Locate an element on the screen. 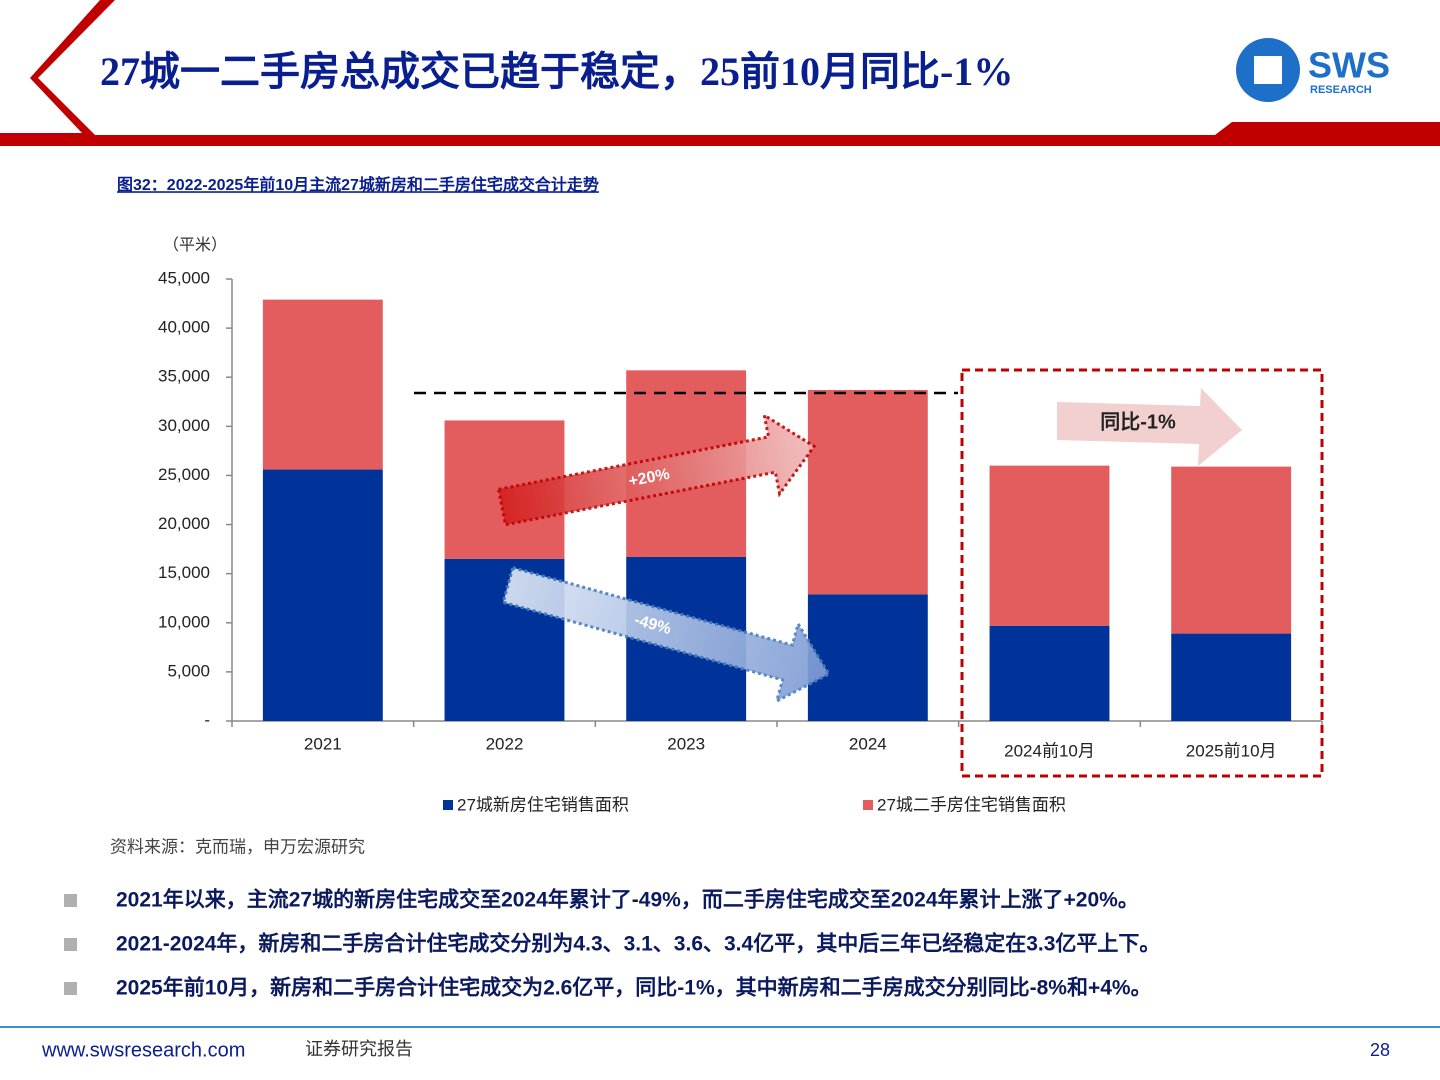 Image resolution: width=1440 pixels, height=1080 pixels. y-tick-label: 15,000 is located at coordinates (184, 572).